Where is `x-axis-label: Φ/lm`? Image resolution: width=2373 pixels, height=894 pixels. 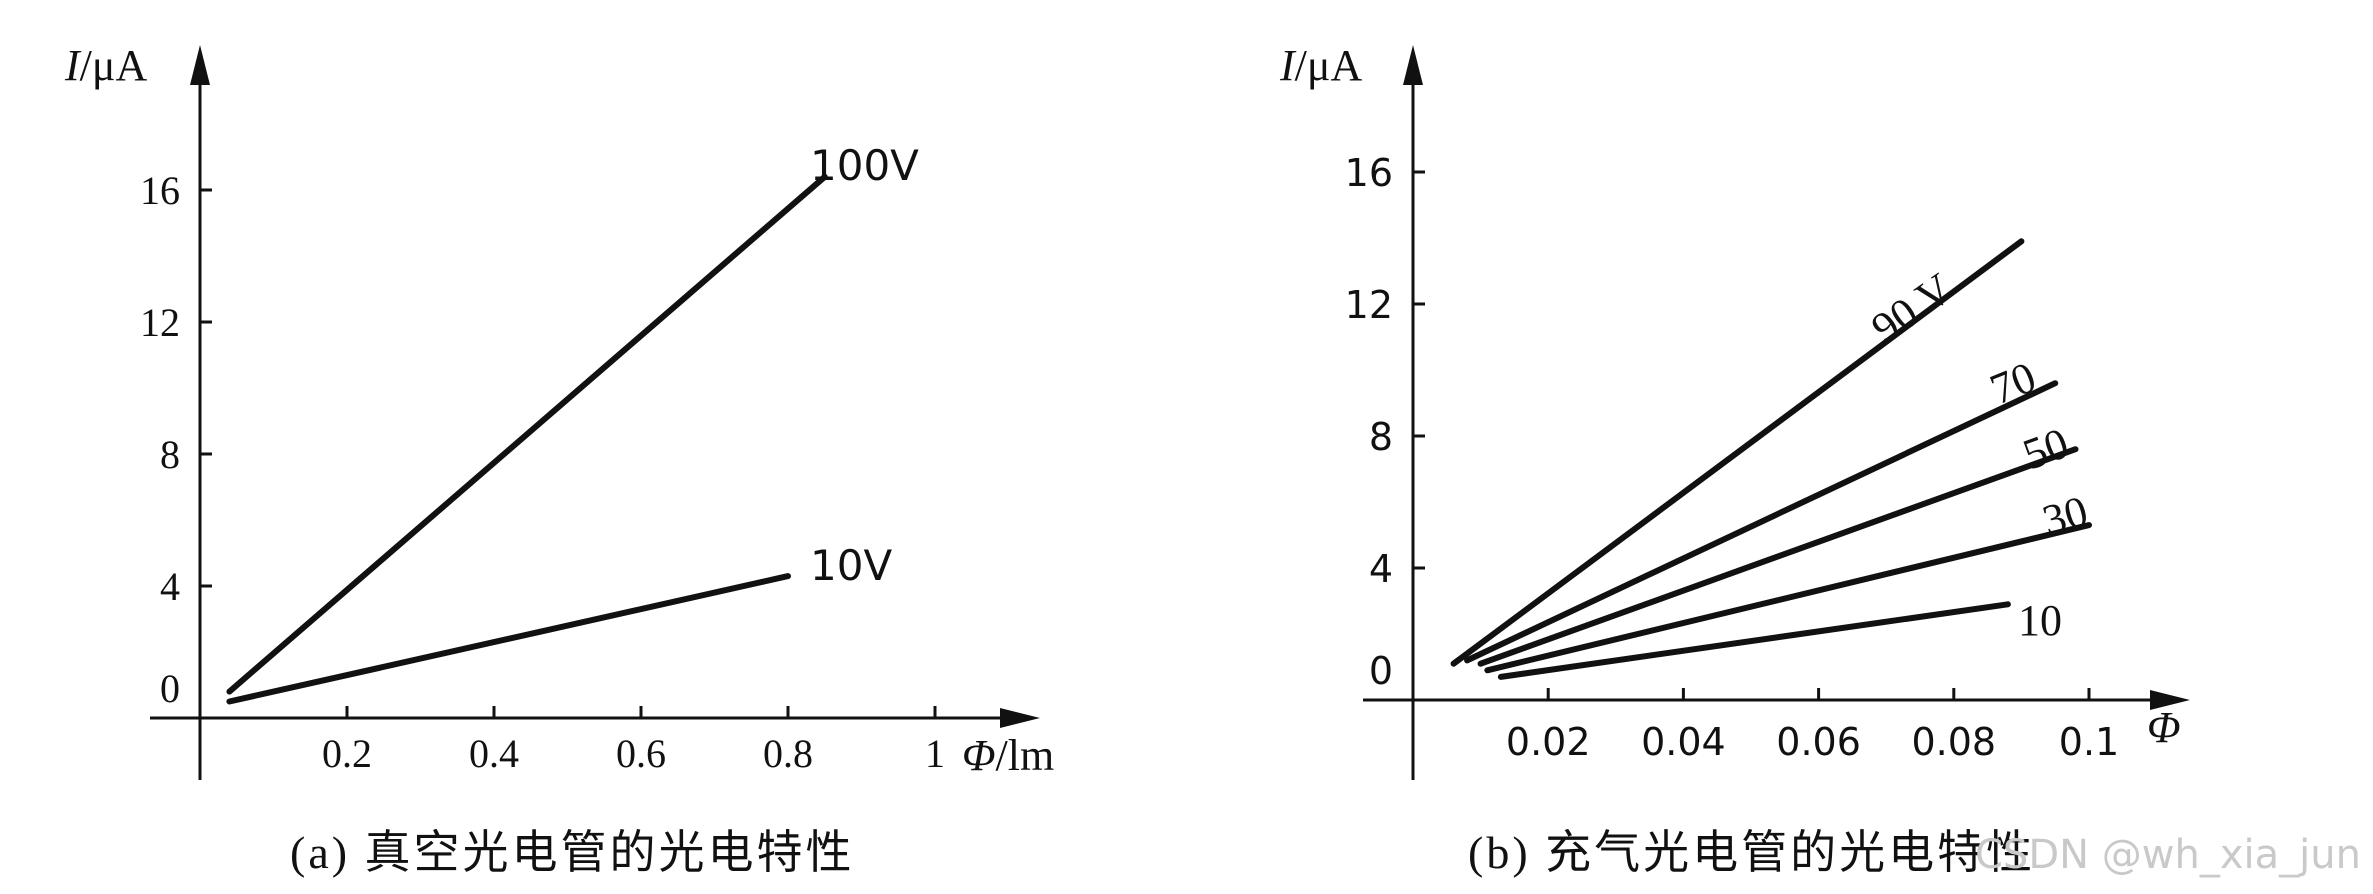 x-axis-label: Φ/lm is located at coordinates (1008, 755).